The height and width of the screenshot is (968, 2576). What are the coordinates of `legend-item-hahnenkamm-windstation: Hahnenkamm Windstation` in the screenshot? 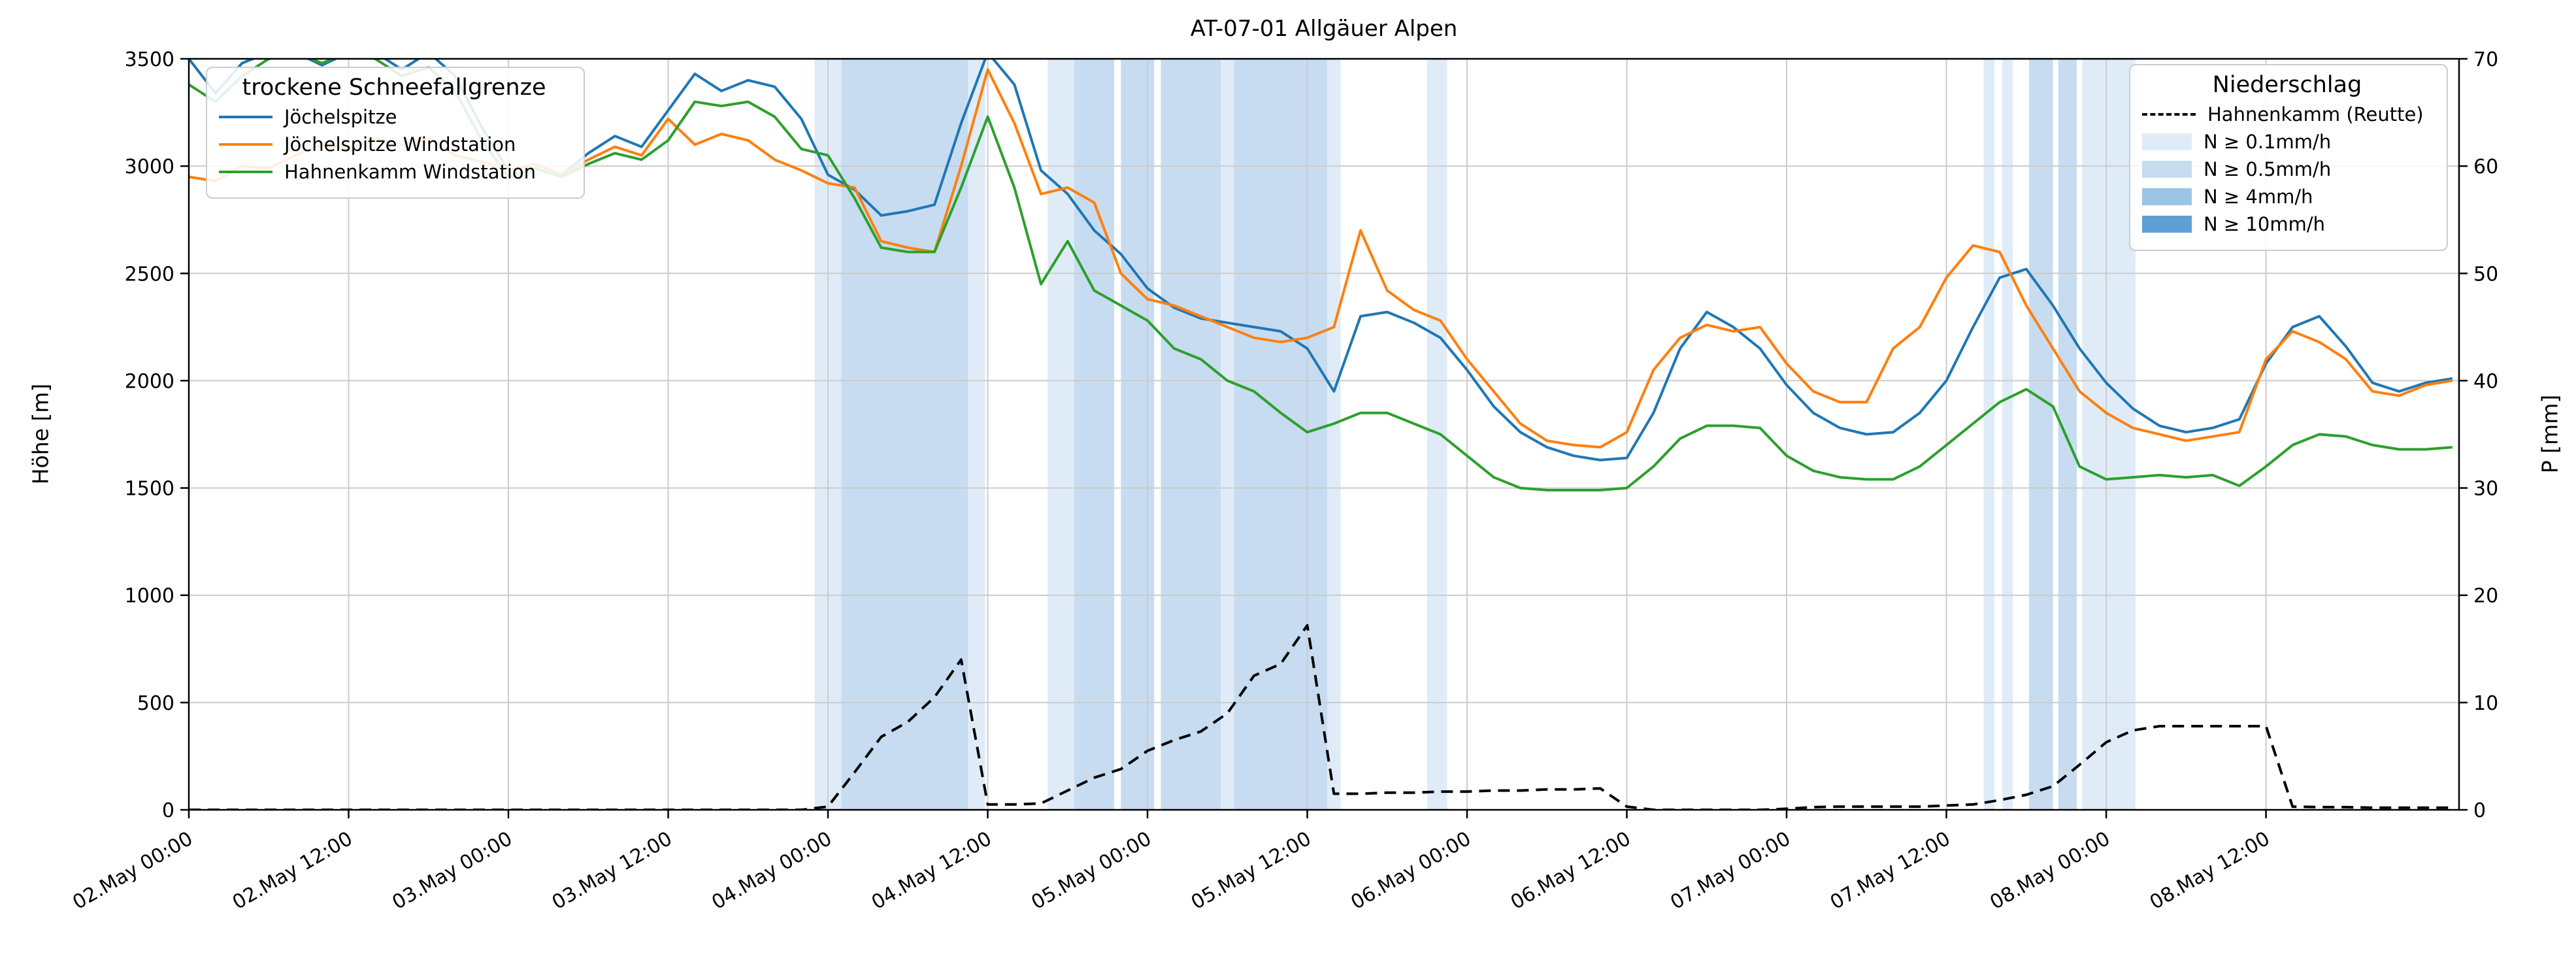 It's located at (394, 172).